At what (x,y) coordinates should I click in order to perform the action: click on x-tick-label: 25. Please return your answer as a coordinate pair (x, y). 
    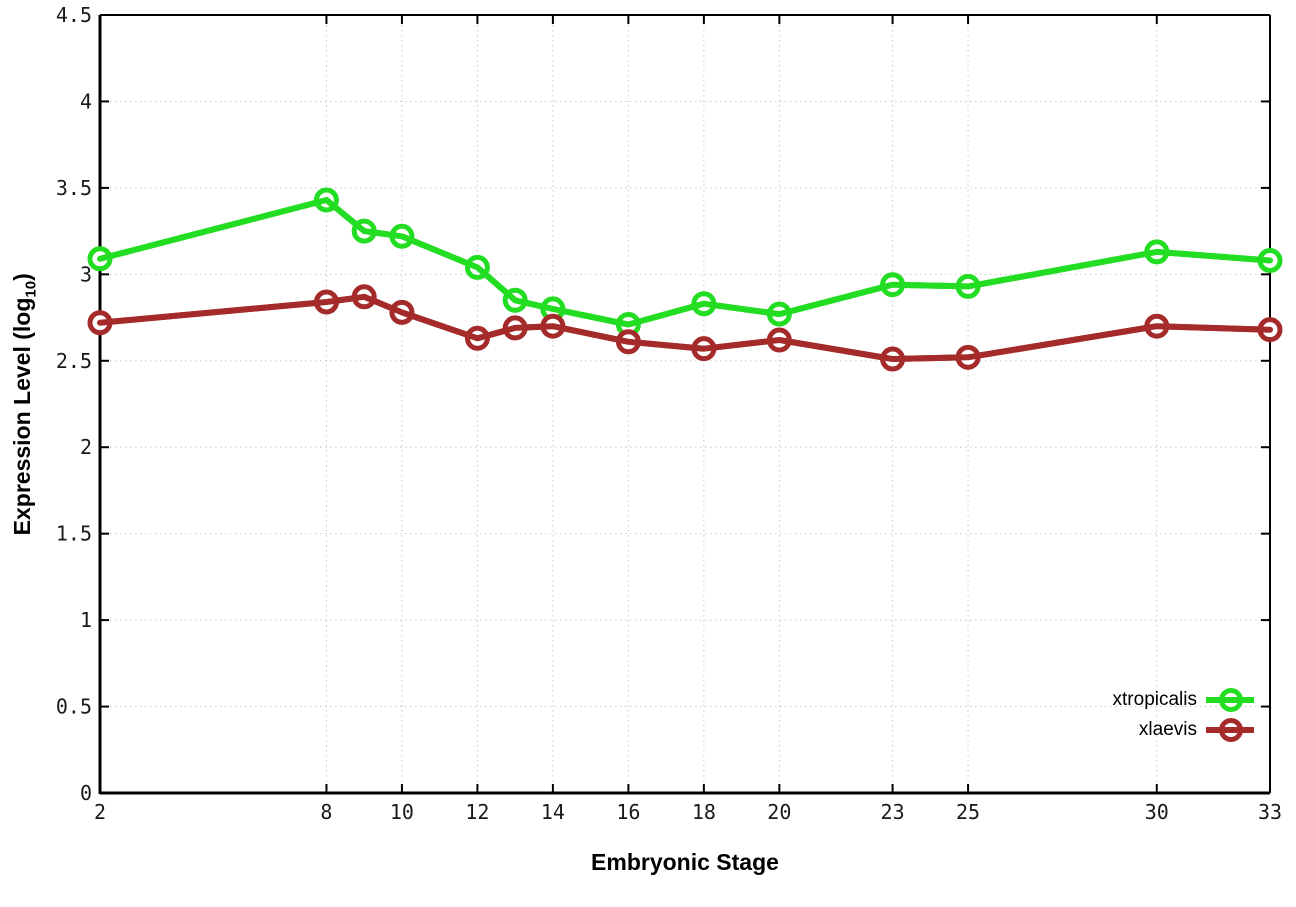
    Looking at the image, I should click on (968, 812).